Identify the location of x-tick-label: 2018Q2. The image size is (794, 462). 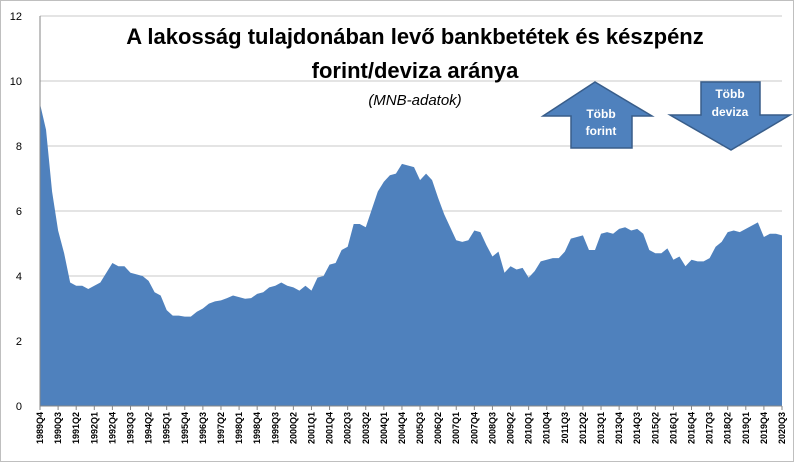
(728, 428).